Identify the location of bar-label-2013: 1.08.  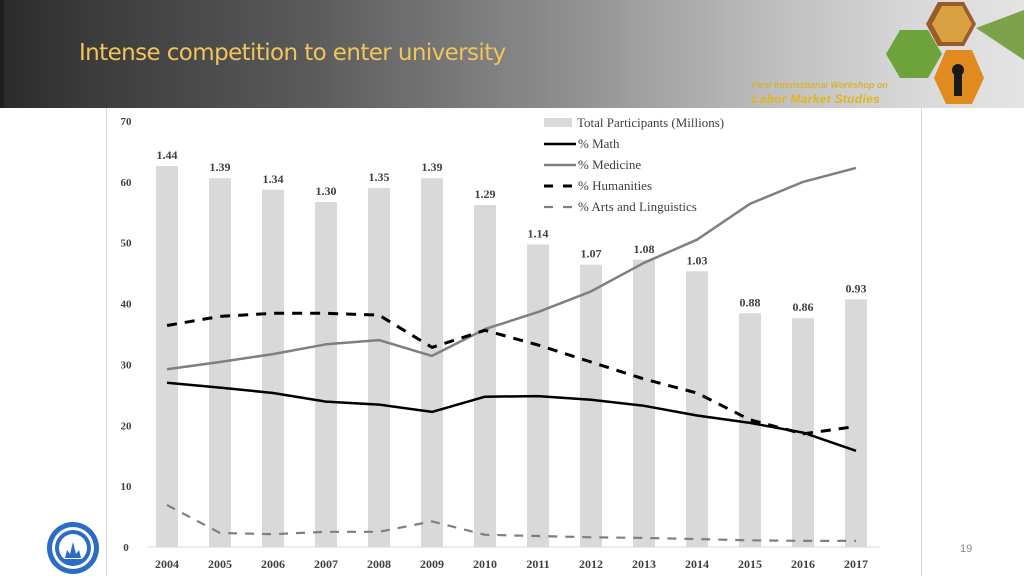
(644, 249).